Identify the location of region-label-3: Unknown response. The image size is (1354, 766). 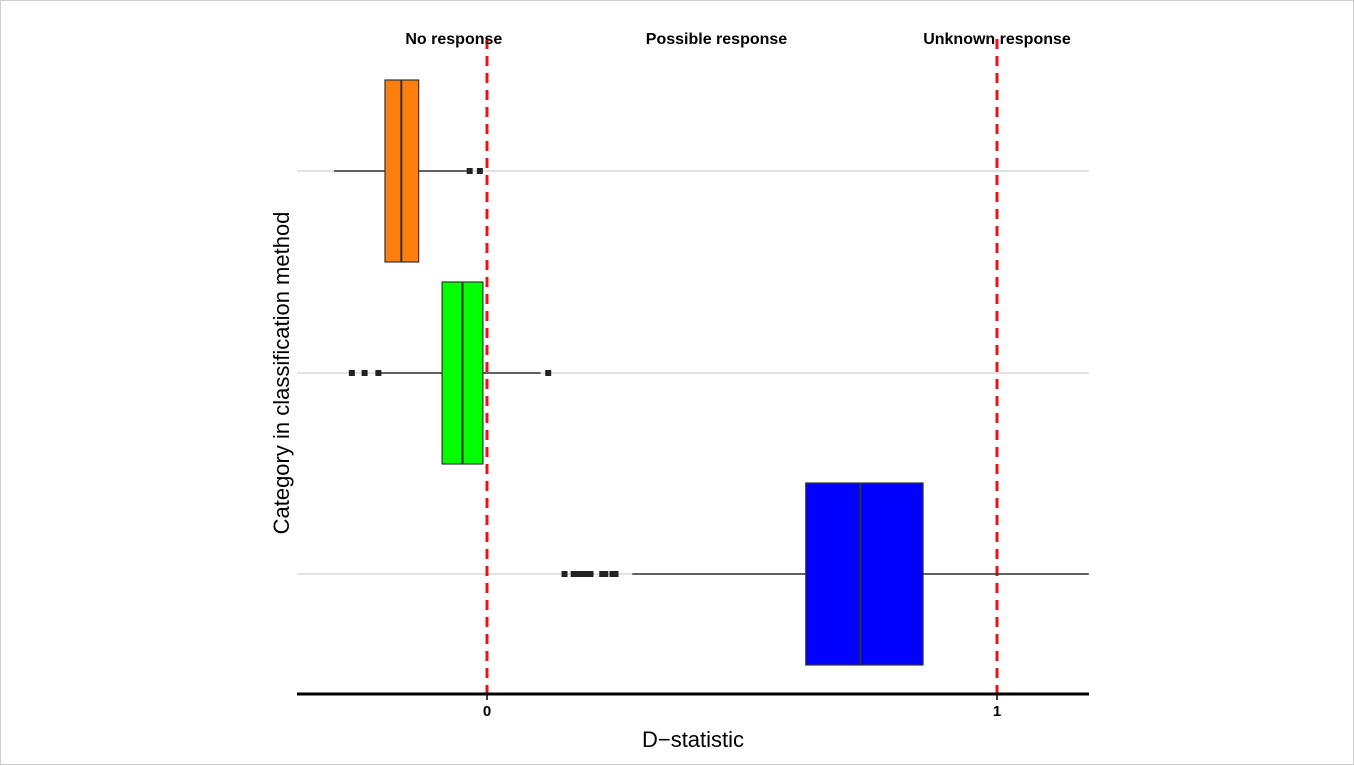
(997, 39).